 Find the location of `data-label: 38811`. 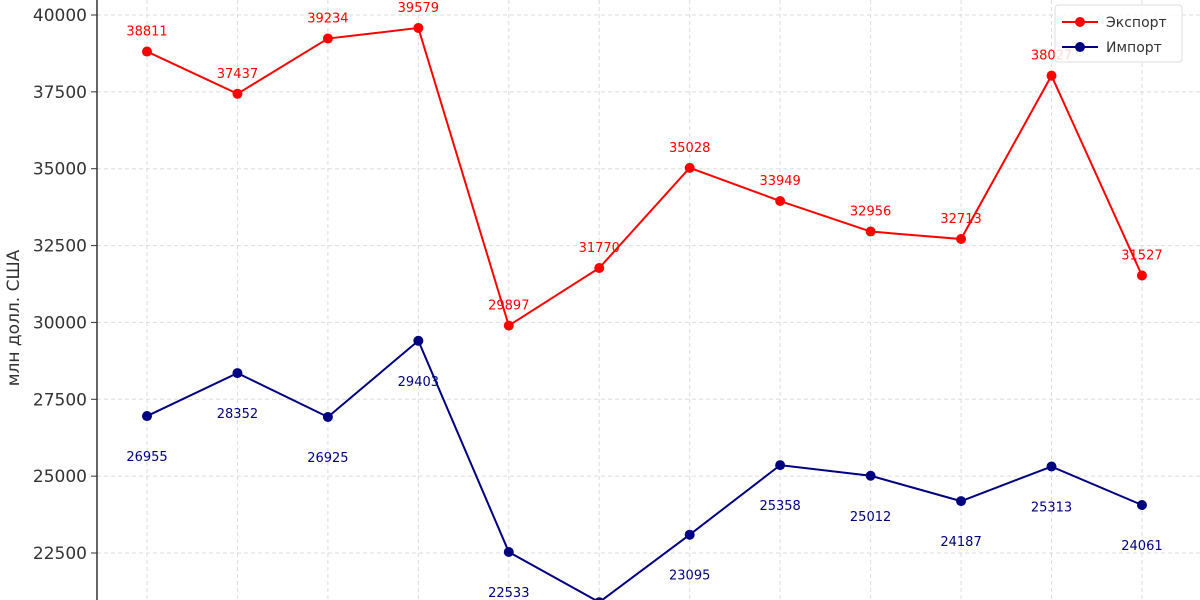

data-label: 38811 is located at coordinates (146, 32).